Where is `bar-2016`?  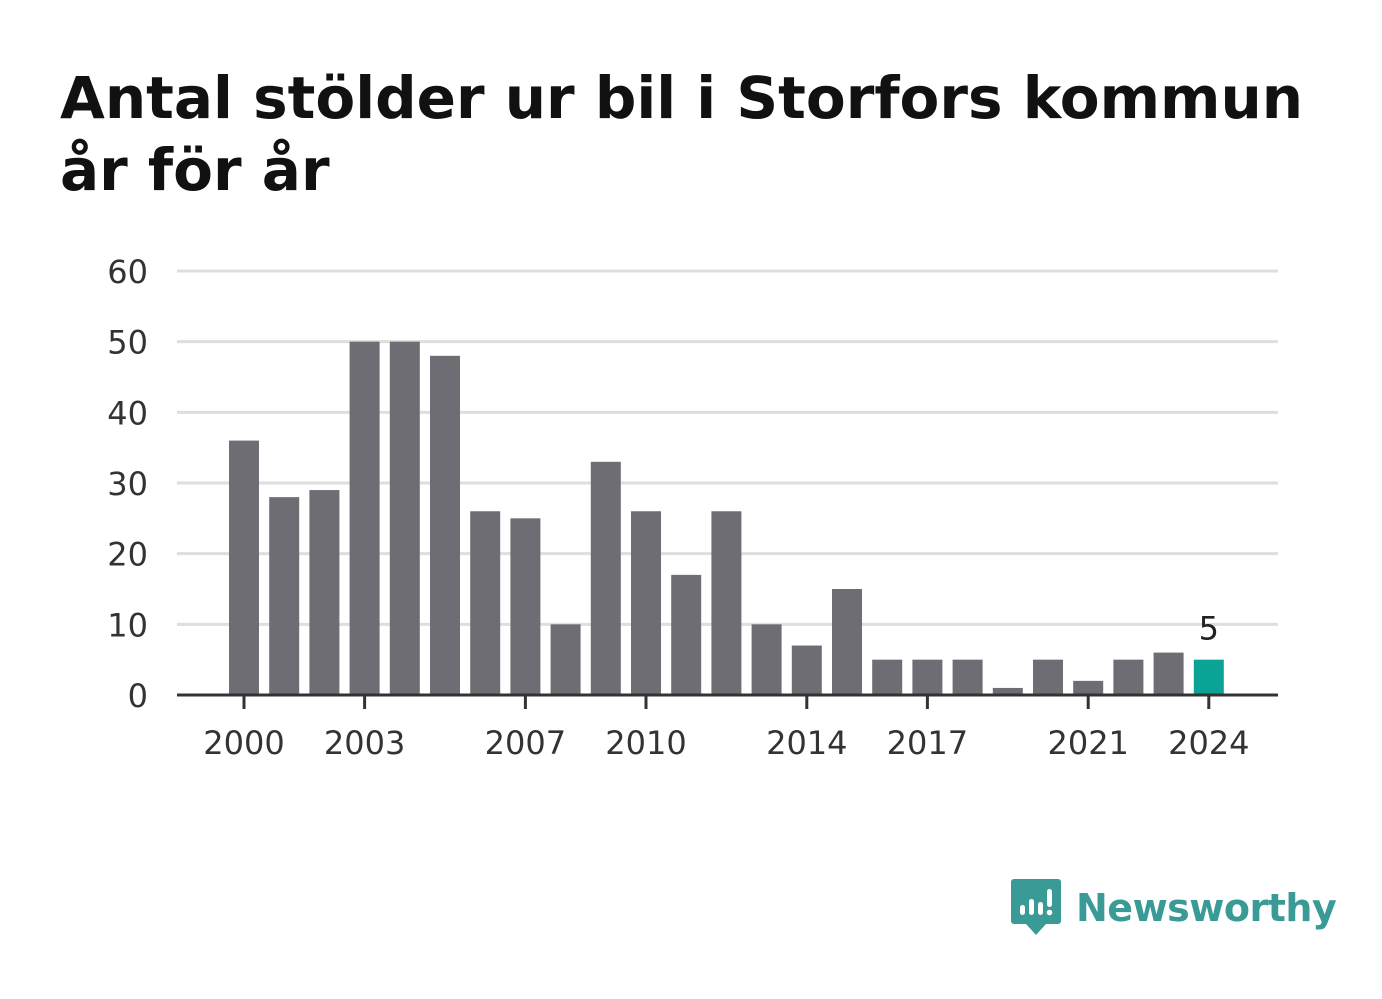
bar-2016 is located at coordinates (887, 677).